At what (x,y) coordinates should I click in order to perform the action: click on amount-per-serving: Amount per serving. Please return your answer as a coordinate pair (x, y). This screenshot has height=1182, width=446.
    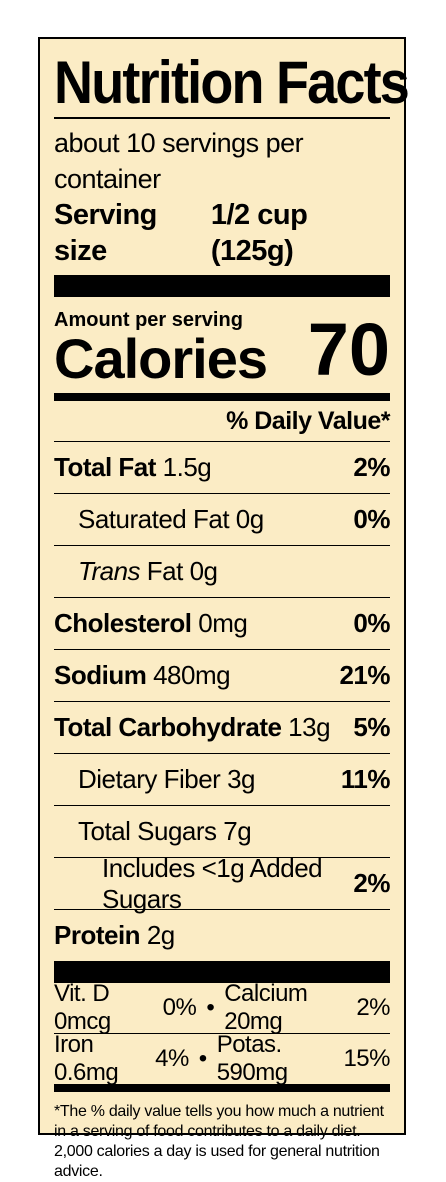
    Looking at the image, I should click on (148, 320).